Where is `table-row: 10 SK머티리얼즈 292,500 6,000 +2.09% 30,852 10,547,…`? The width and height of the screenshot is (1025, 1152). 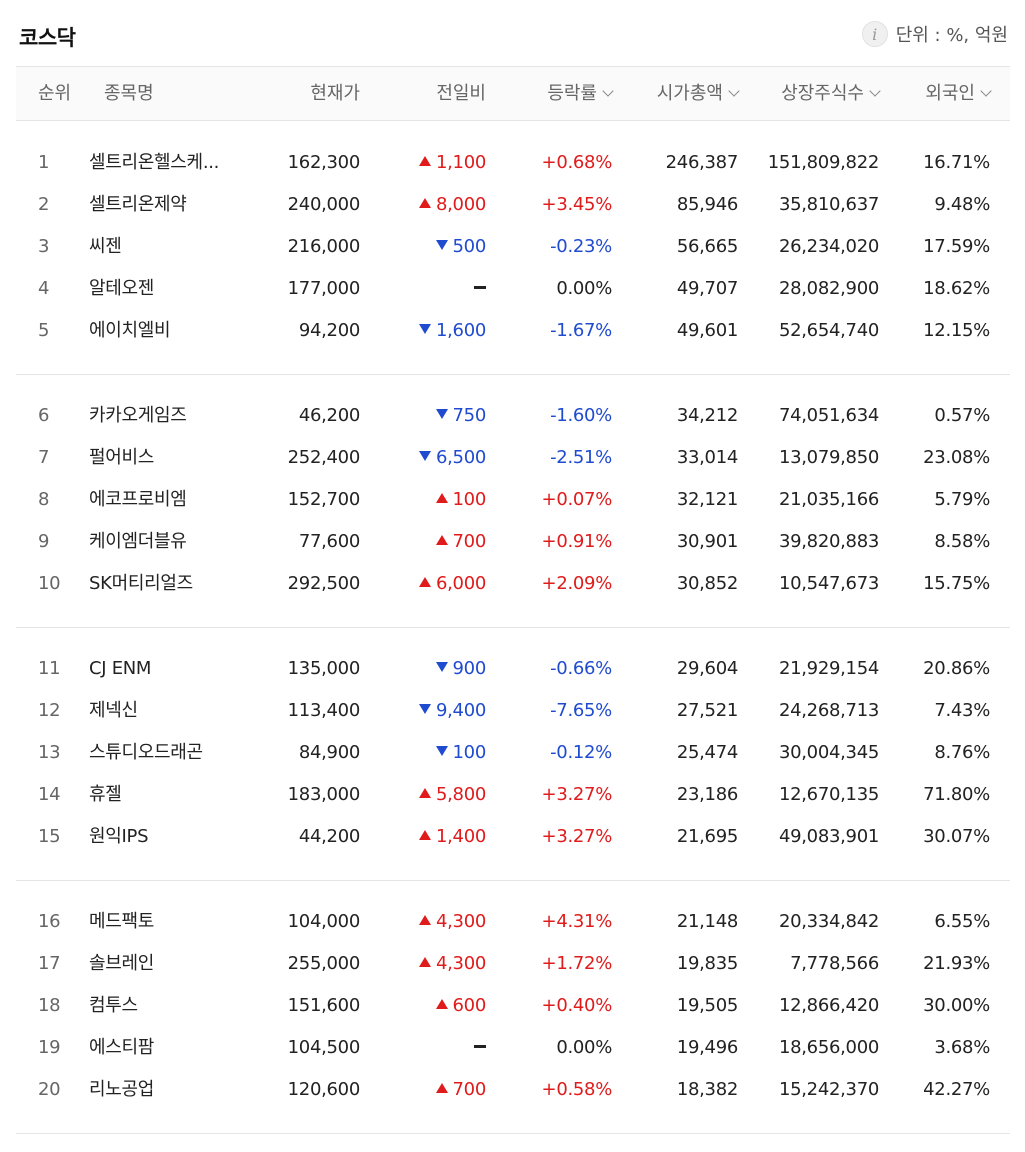 table-row: 10 SK머티리얼즈 292,500 6,000 +2.09% 30,852 10,547,… is located at coordinates (513, 584).